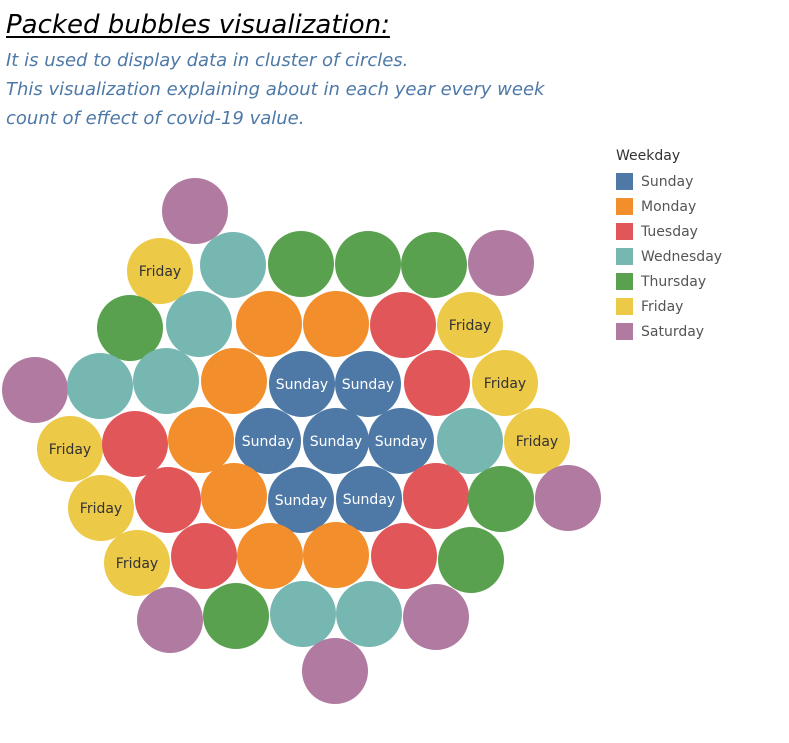 The height and width of the screenshot is (743, 789). What do you see at coordinates (701, 281) in the screenshot?
I see `legend-item-thursday: Thursday` at bounding box center [701, 281].